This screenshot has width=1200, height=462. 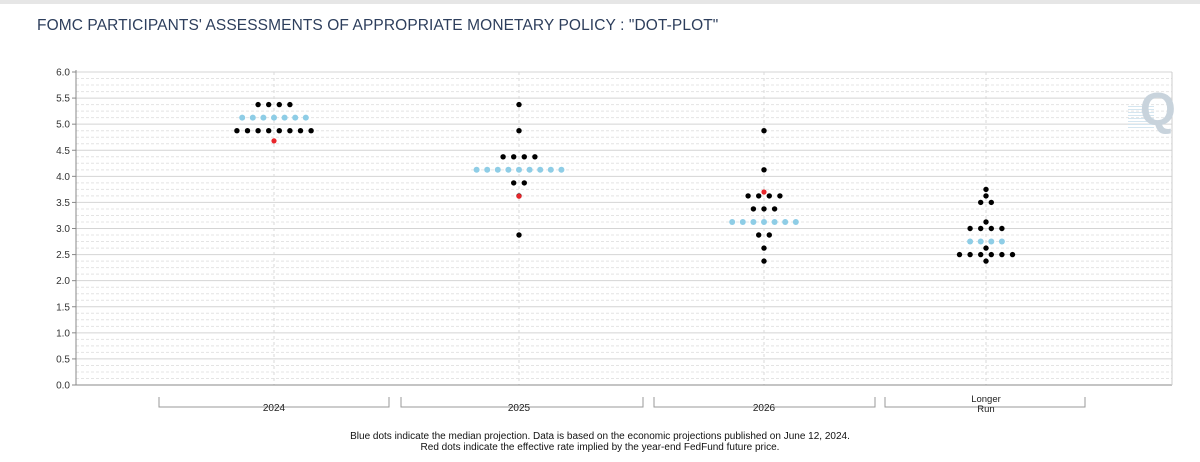 I want to click on x-tick-label: Longer, so click(x=986, y=399).